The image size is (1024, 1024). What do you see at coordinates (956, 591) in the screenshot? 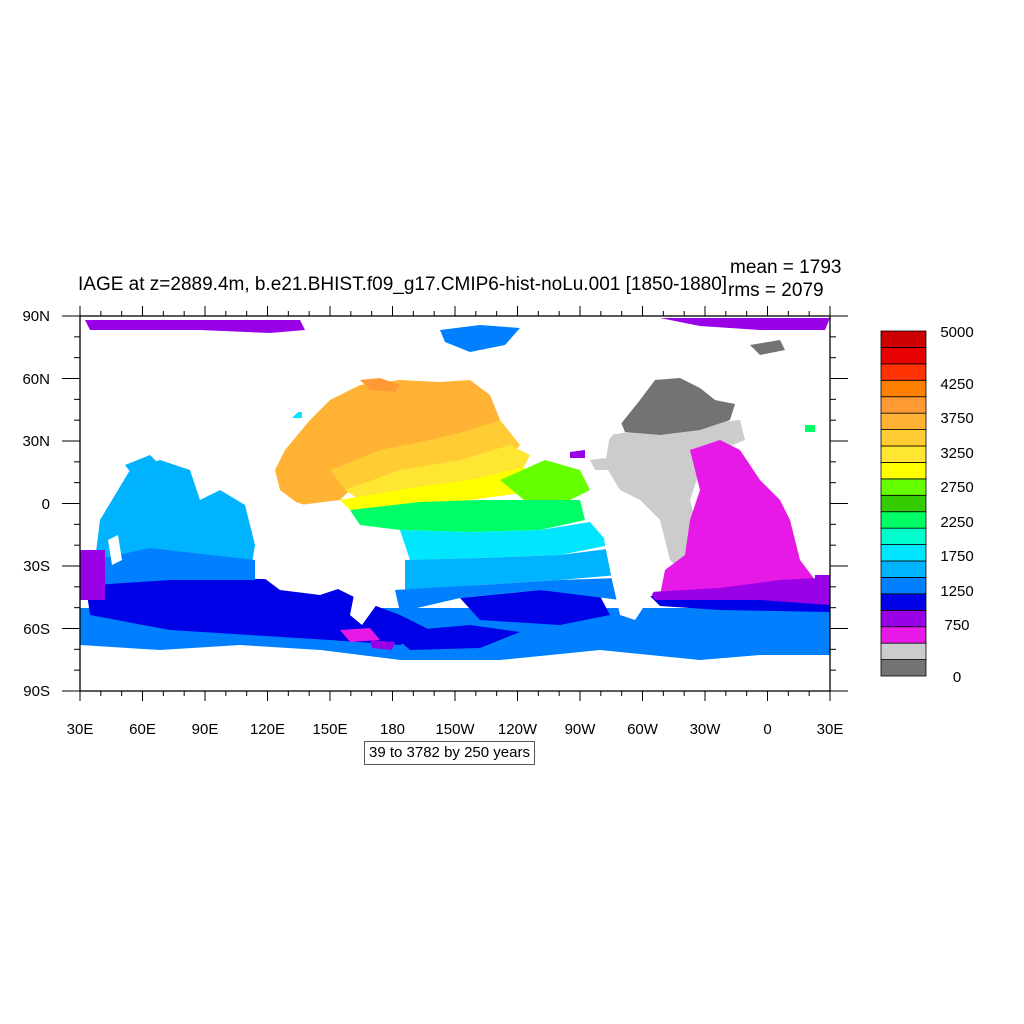
I see `colorbar-label-1250: 1250` at bounding box center [956, 591].